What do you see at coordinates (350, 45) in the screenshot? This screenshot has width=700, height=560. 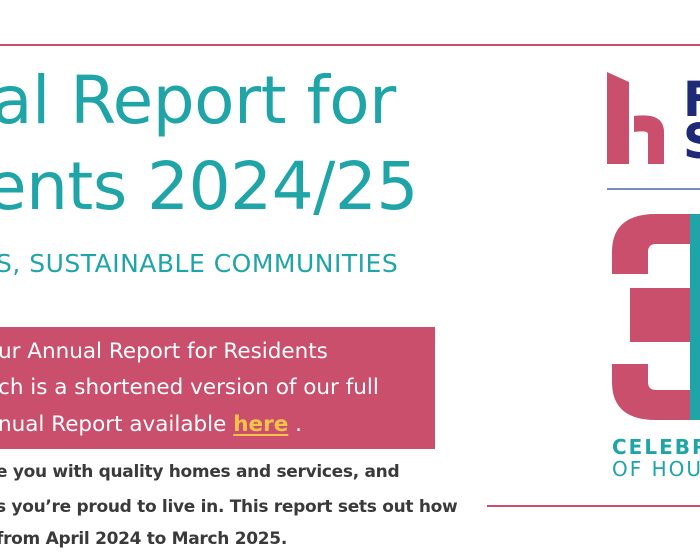 I see `top-divider` at bounding box center [350, 45].